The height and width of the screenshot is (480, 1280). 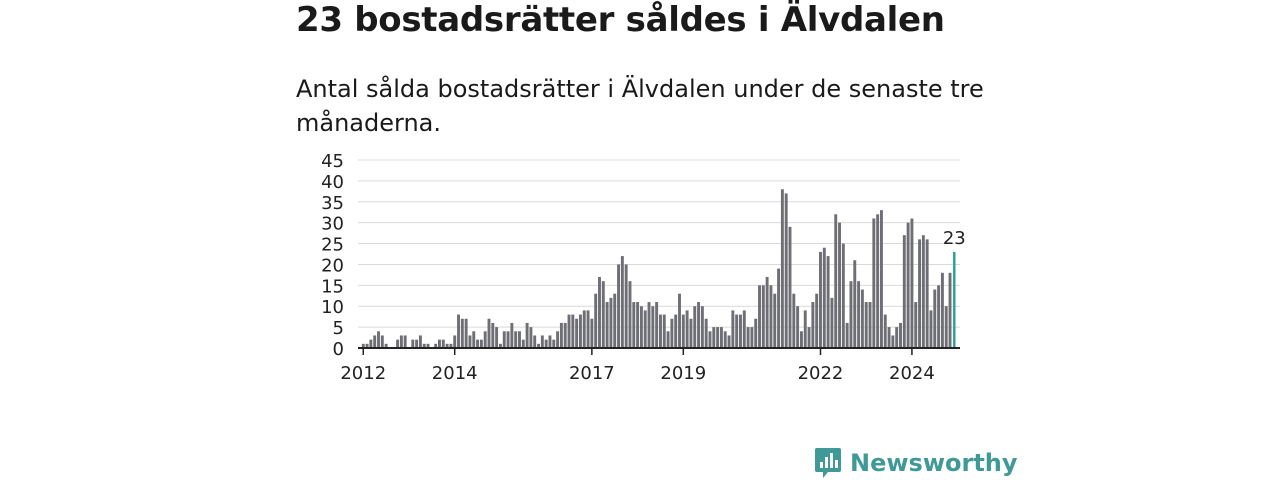 What do you see at coordinates (912, 373) in the screenshot?
I see `x-tick-label: 2024` at bounding box center [912, 373].